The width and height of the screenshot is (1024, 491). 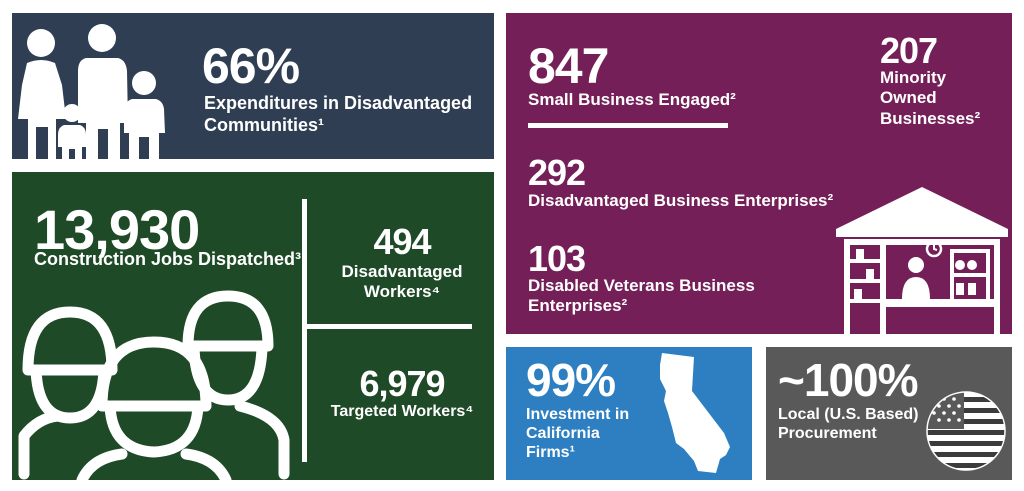 I want to click on expenditures-label-line2: Communities¹, so click(x=264, y=124).